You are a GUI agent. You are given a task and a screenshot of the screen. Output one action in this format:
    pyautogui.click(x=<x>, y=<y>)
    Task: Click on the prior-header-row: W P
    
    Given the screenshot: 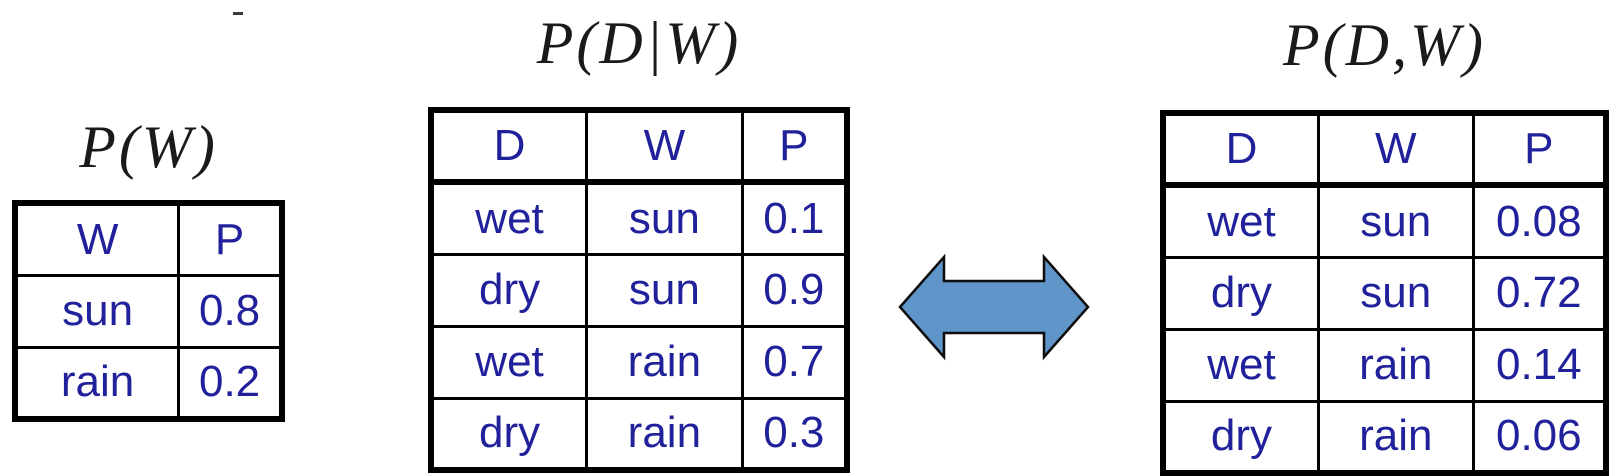 What is the action you would take?
    pyautogui.click(x=148, y=239)
    